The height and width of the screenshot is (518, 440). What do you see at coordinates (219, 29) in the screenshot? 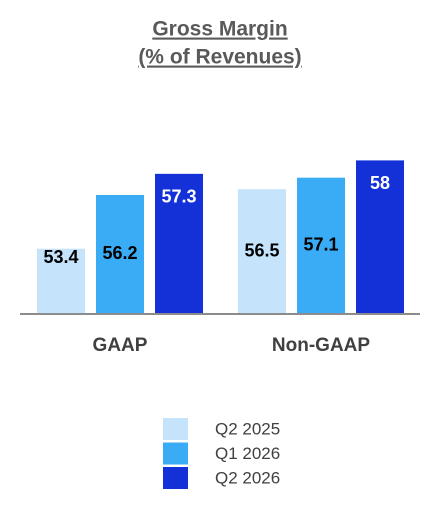
I see `chart-title: Gross Margin` at bounding box center [219, 29].